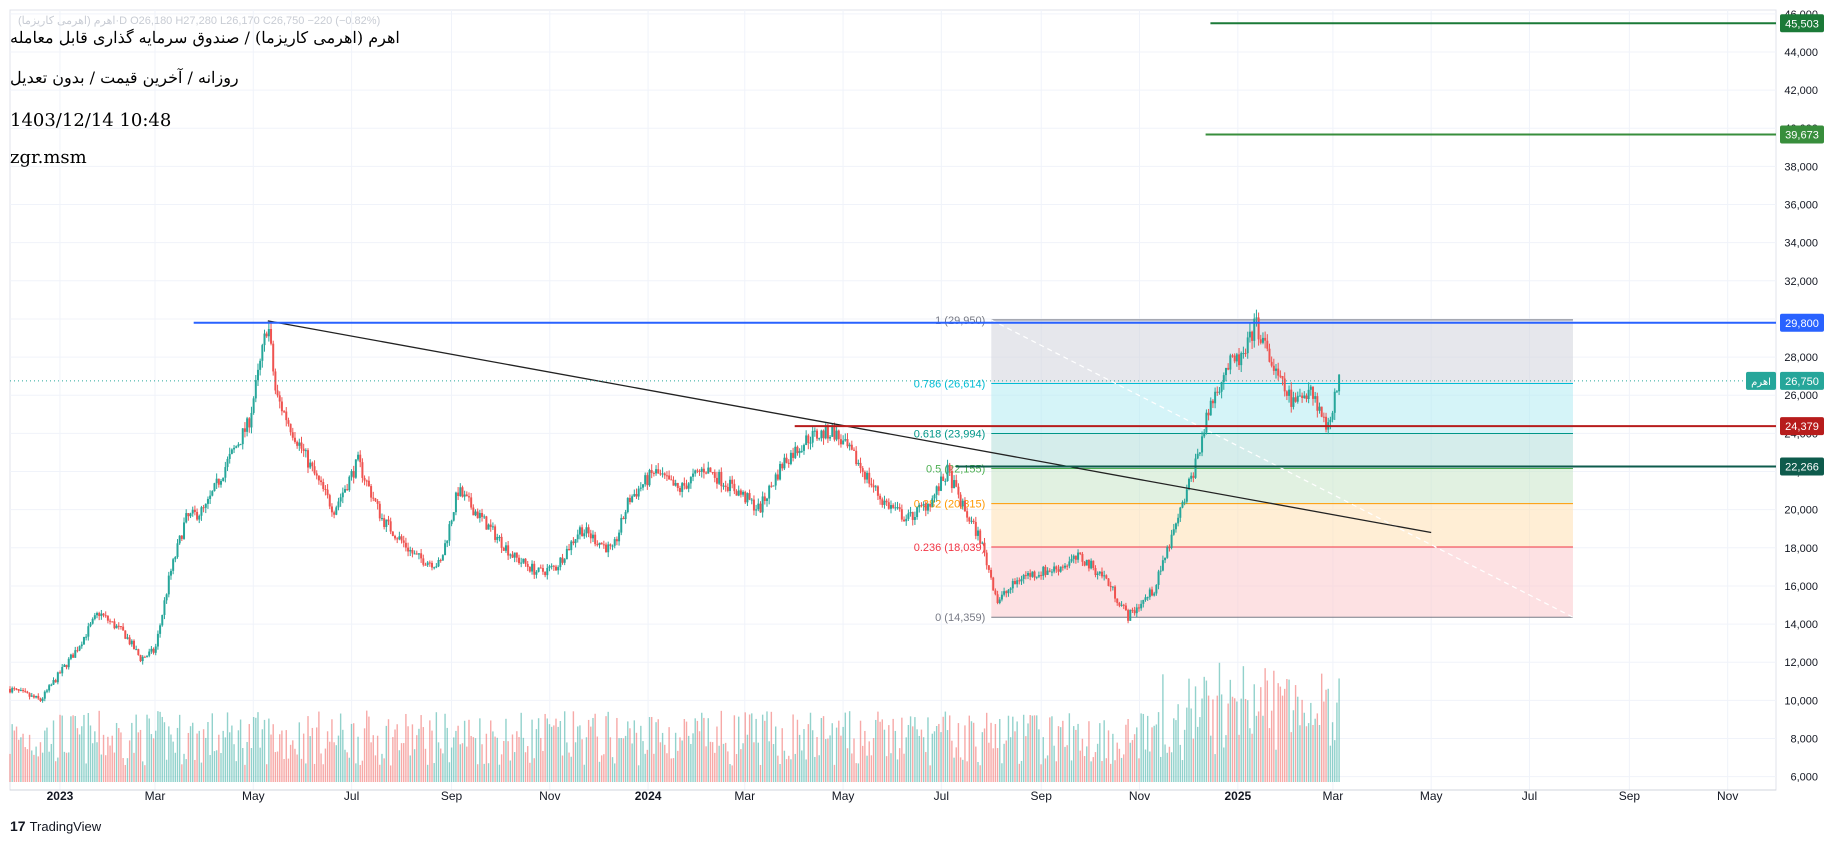  I want to click on support-24379-tag-label: 24,379, so click(1802, 427).